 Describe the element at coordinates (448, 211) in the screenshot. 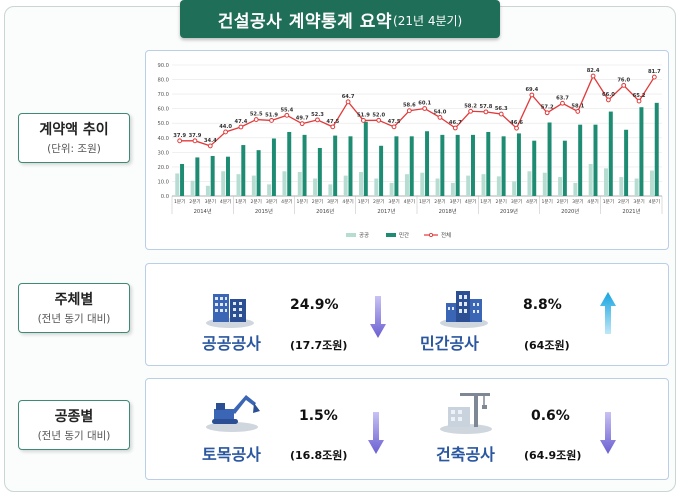

I see `year-label: 2018년` at that location.